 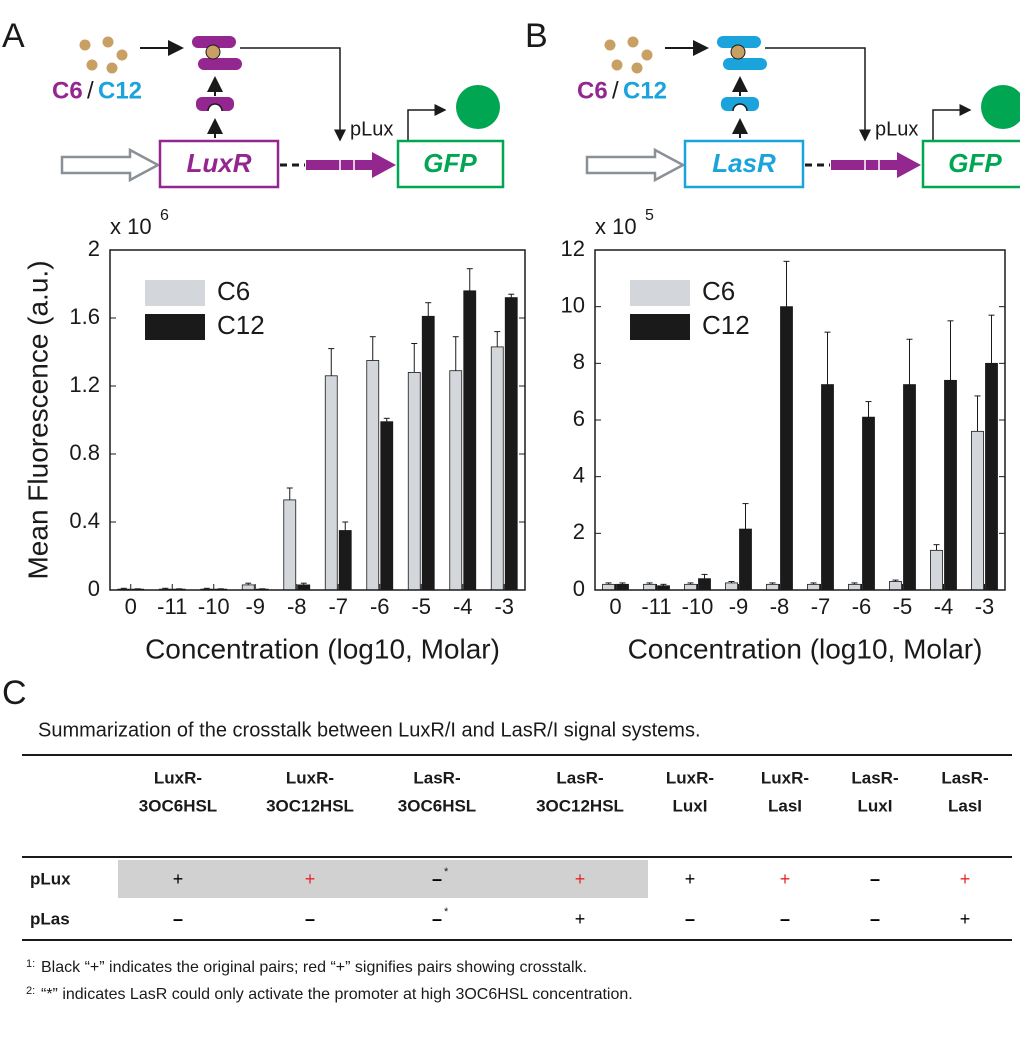 I want to click on column-header: 3OC6HSL, so click(x=178, y=805).